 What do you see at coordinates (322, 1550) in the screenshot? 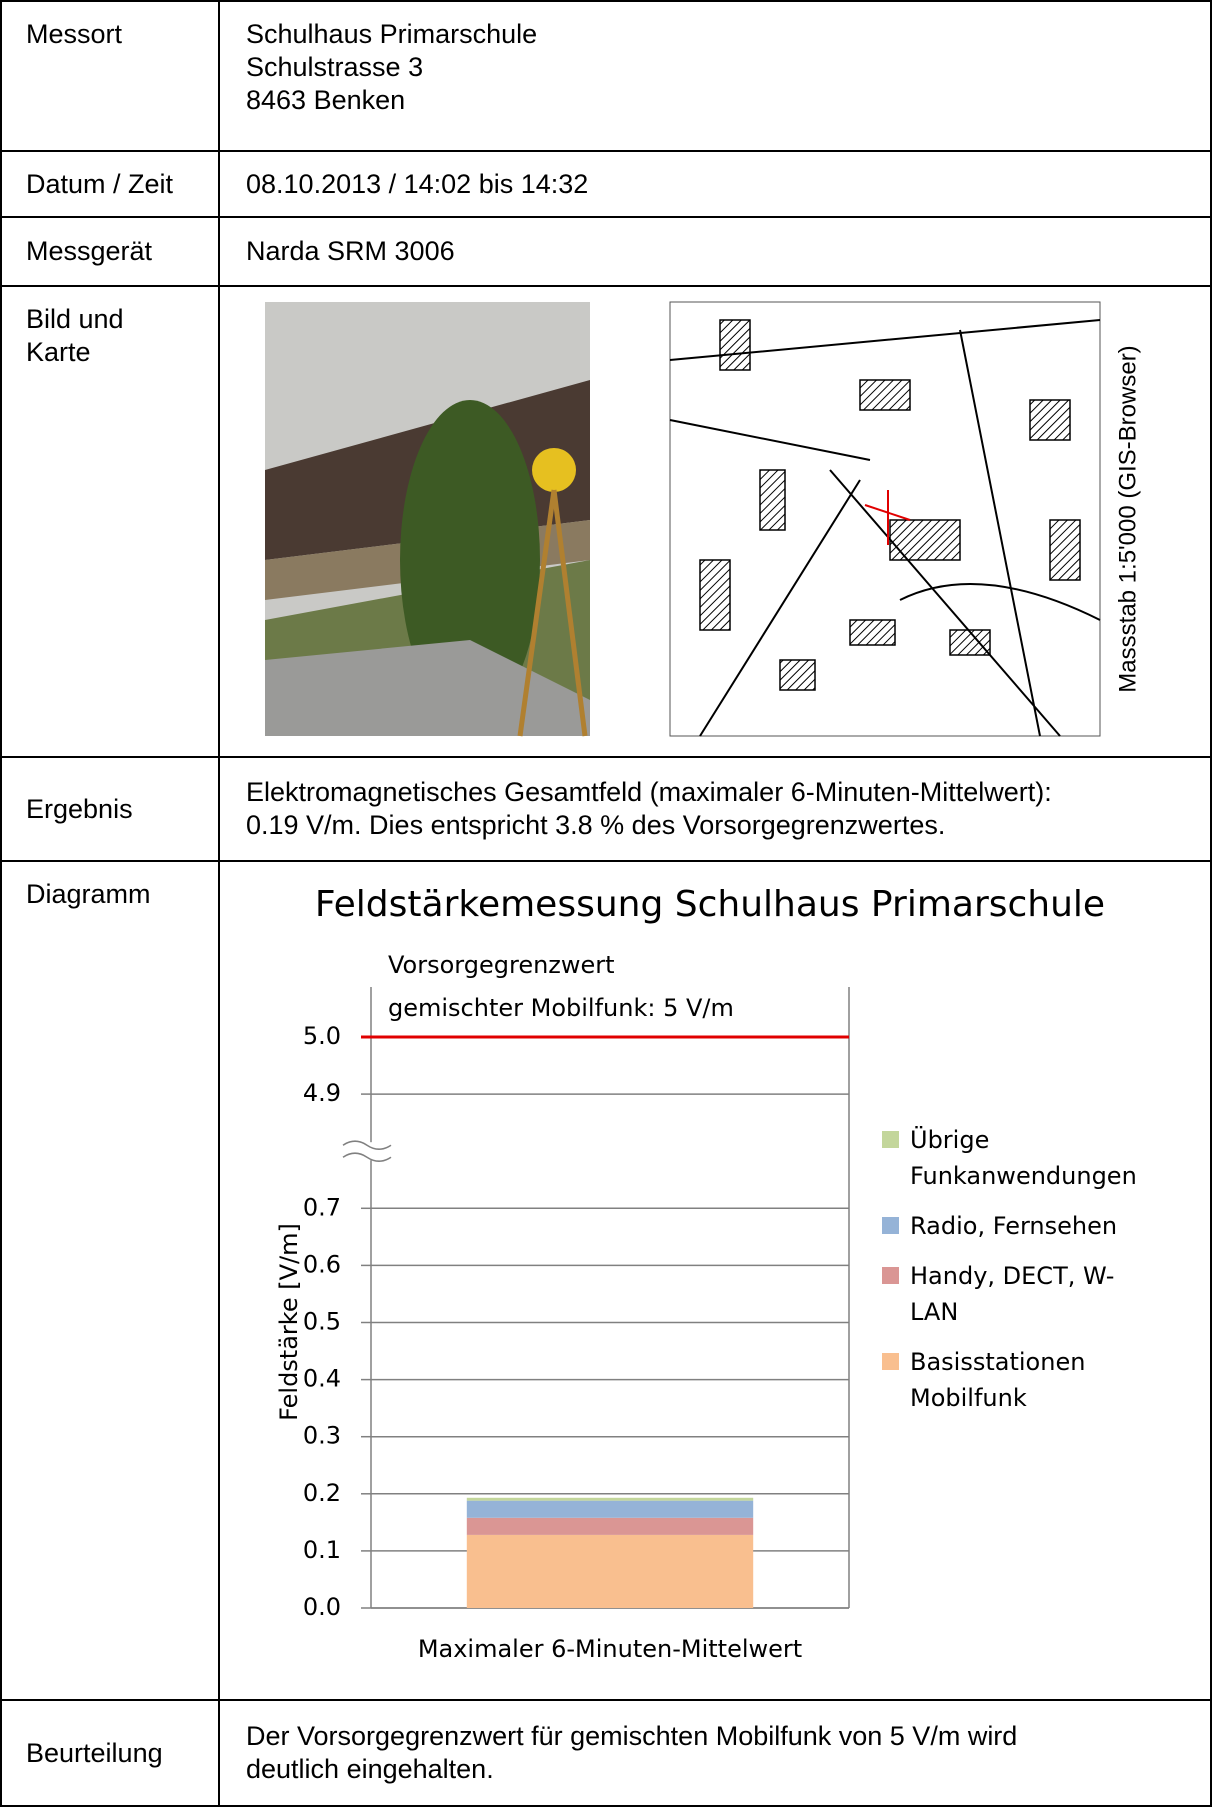
I see `y-tick-label: 0.1` at bounding box center [322, 1550].